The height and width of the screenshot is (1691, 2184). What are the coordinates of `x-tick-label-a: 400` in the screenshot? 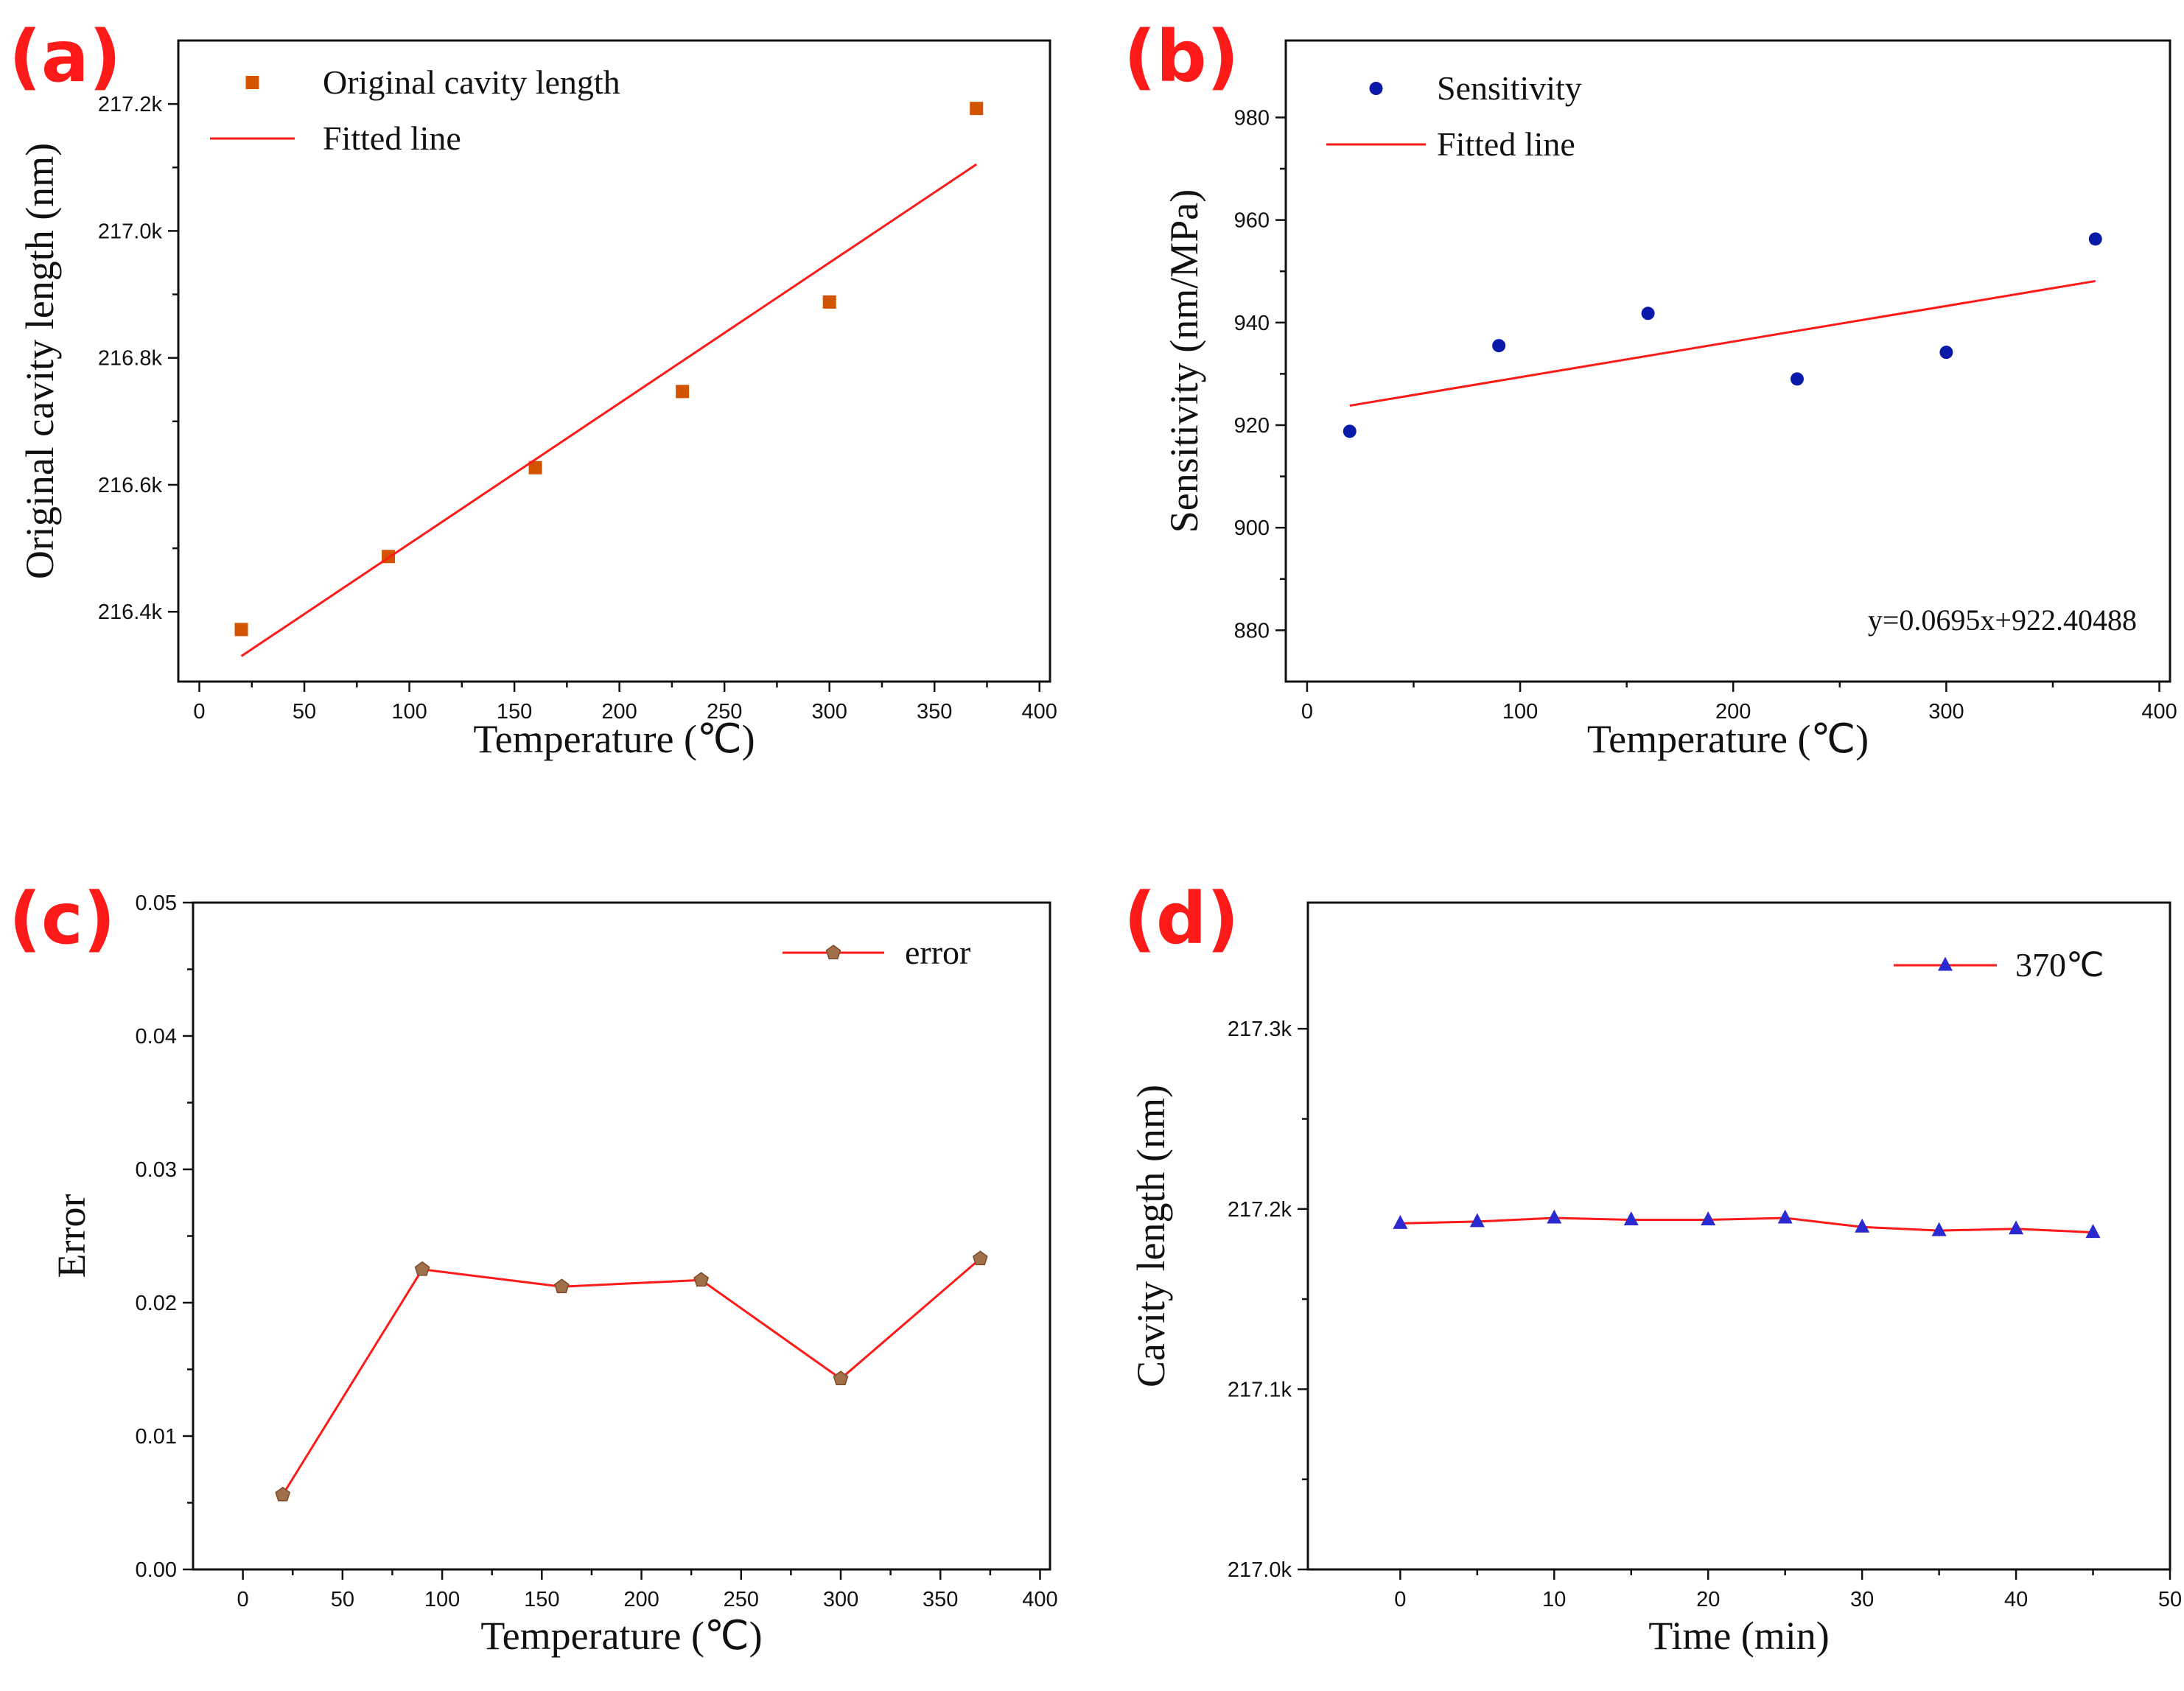 It's located at (1039, 712).